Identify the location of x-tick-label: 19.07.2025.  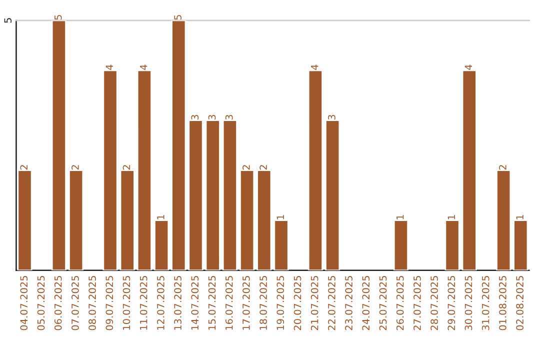
(280, 303).